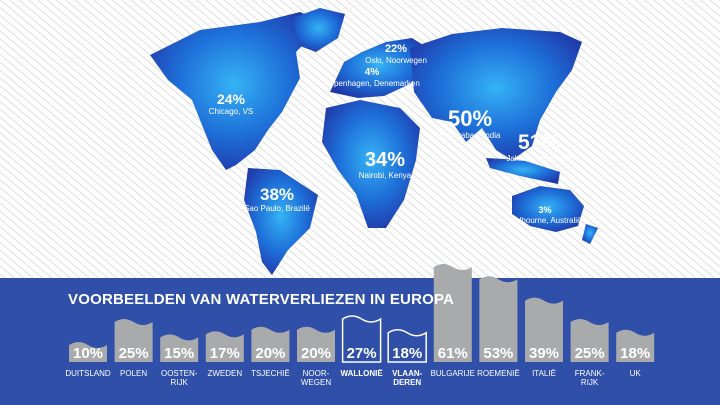 The height and width of the screenshot is (405, 720). I want to click on map-callout-value: 24%, so click(231, 99).